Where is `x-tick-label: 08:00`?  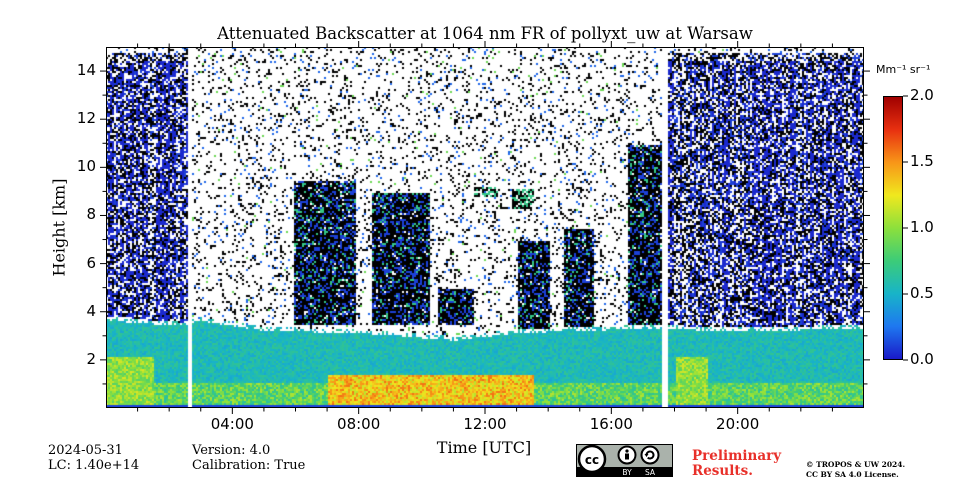
x-tick-label: 08:00 is located at coordinates (359, 424).